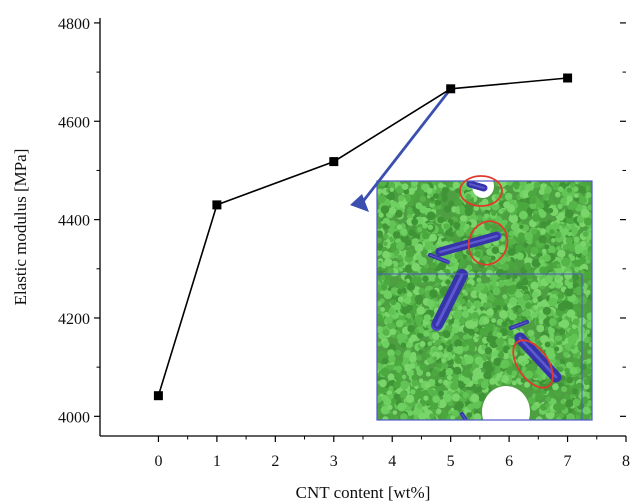 The width and height of the screenshot is (630, 504). I want to click on highlight-ellipse, so click(533, 364).